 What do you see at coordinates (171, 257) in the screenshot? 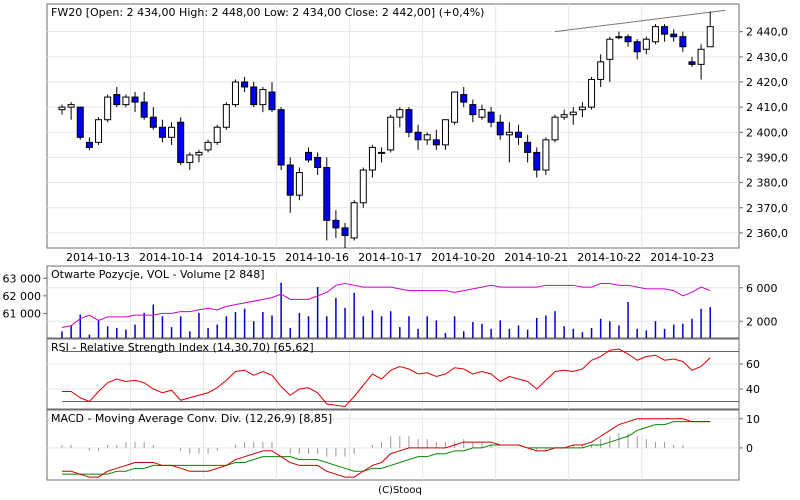
I see `price-x-tick-label: 2014-10-14` at bounding box center [171, 257].